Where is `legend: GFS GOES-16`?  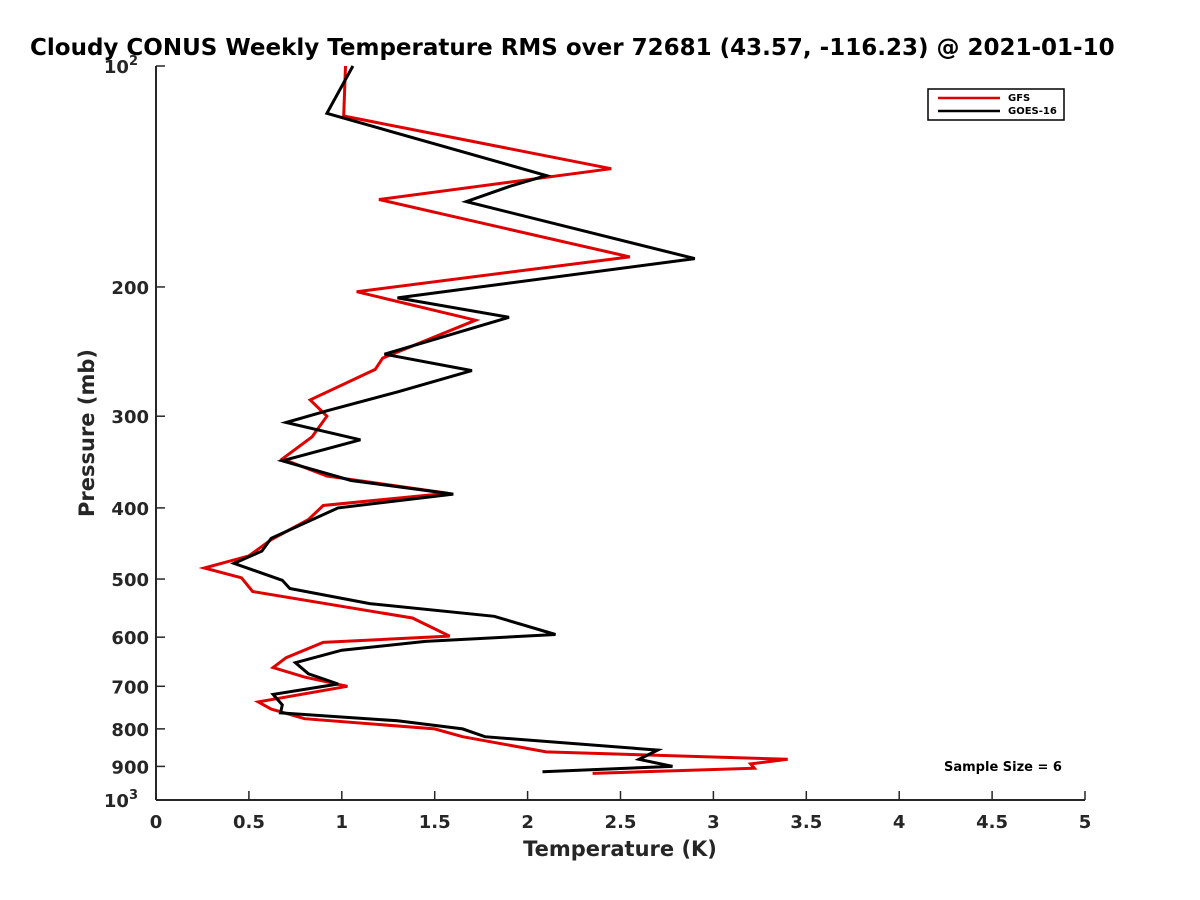 legend: GFS GOES-16 is located at coordinates (996, 104).